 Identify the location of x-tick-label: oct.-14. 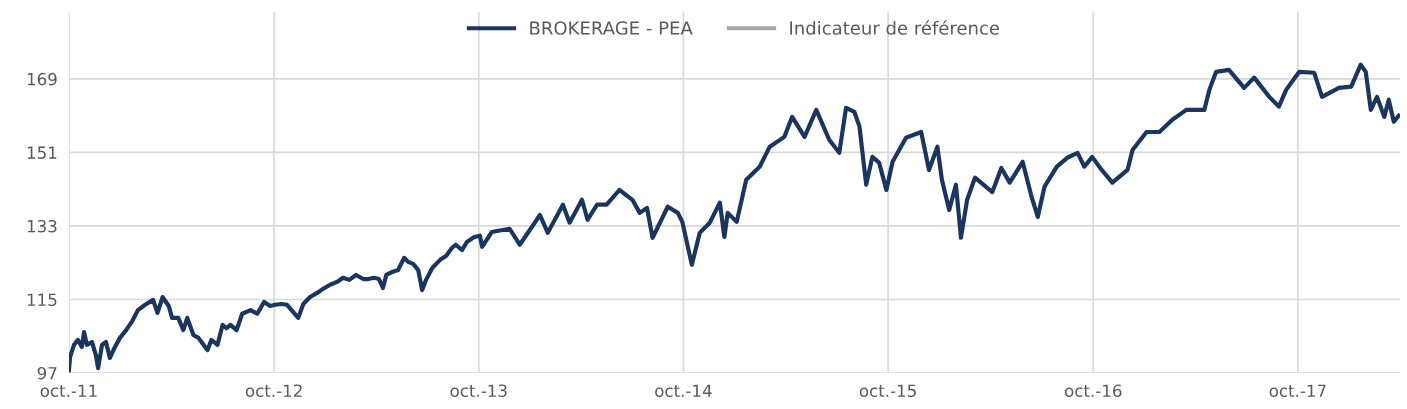
(683, 391).